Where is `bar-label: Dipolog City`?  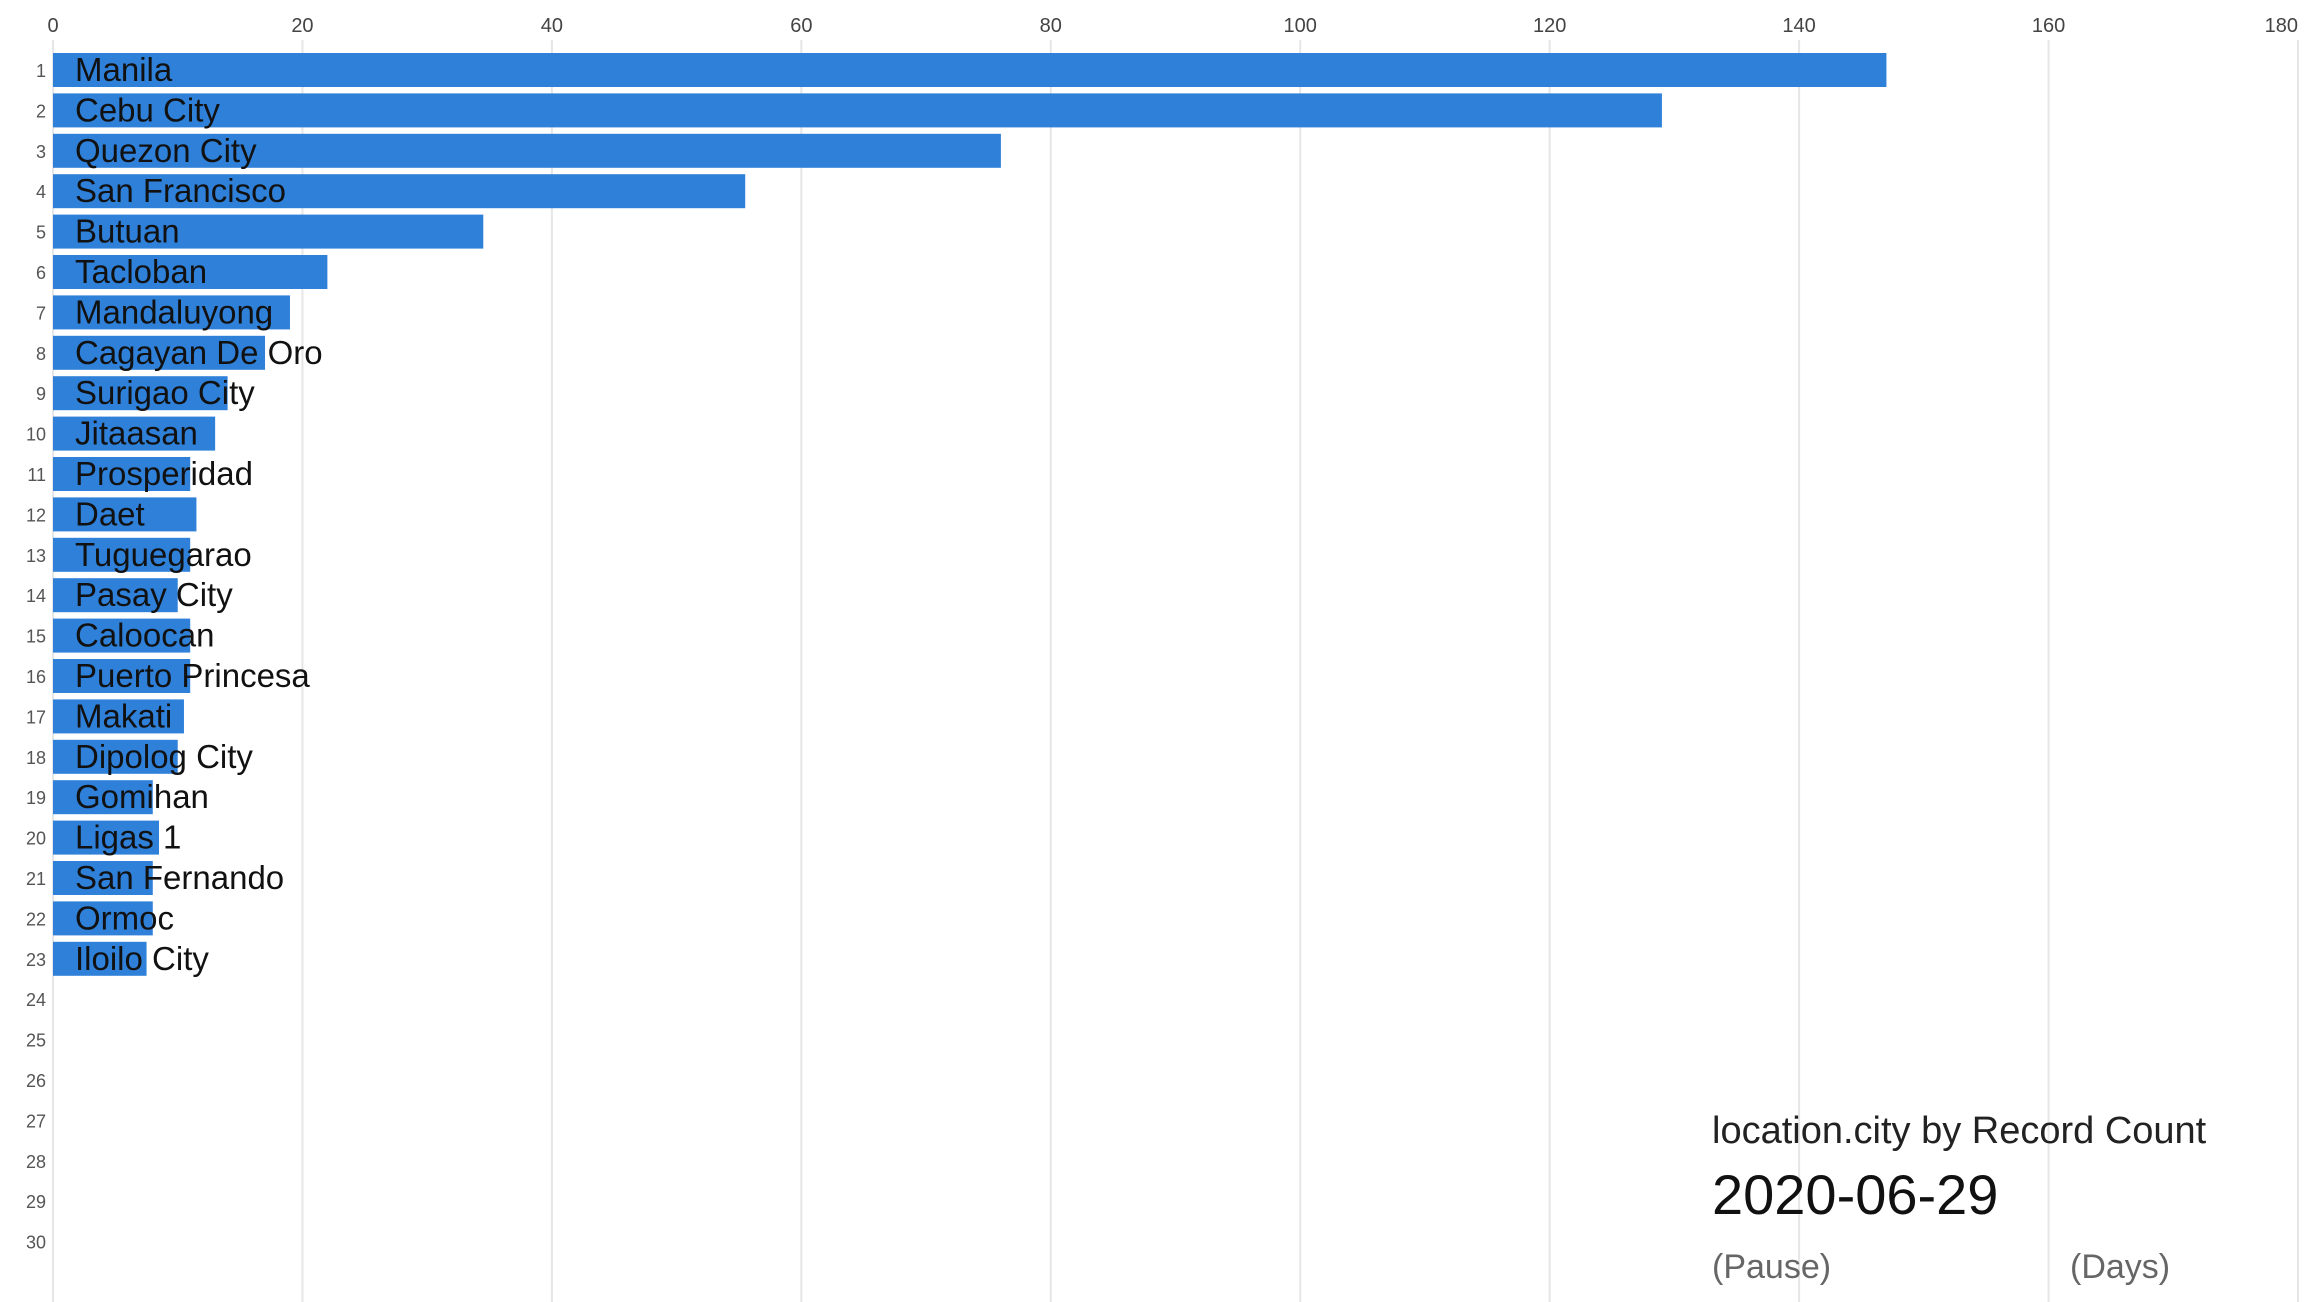
bar-label: Dipolog City is located at coordinates (164, 756).